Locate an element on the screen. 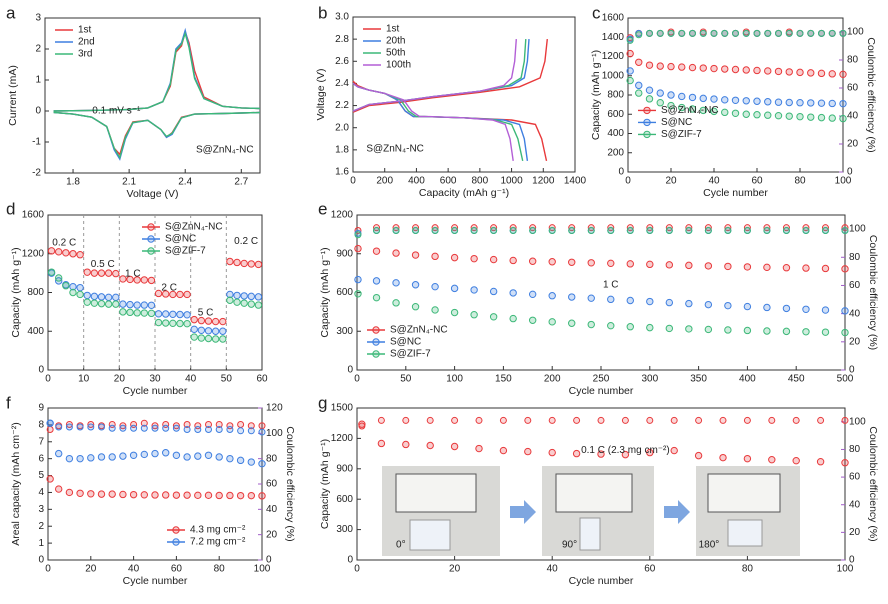 The width and height of the screenshot is (888, 604). y-tick-label: 300 is located at coordinates (344, 331).